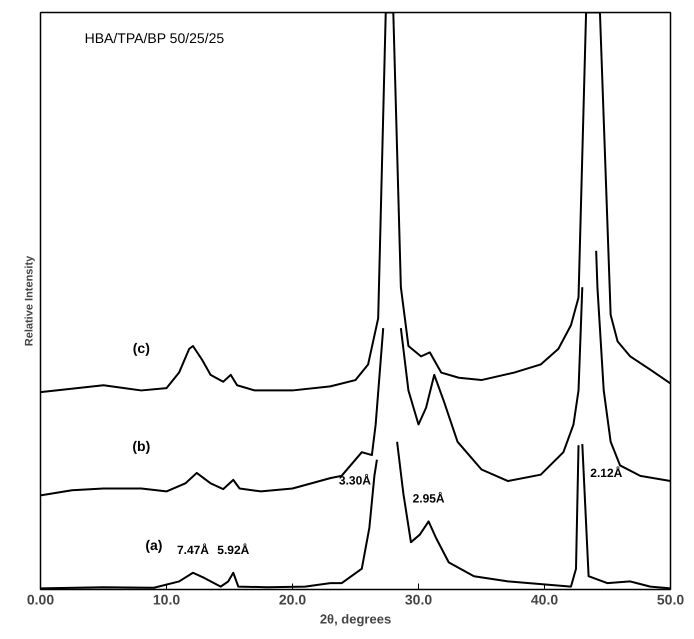 The height and width of the screenshot is (639, 694). I want to click on text: HBA/TPA/BP 50/25/25, so click(154, 38).